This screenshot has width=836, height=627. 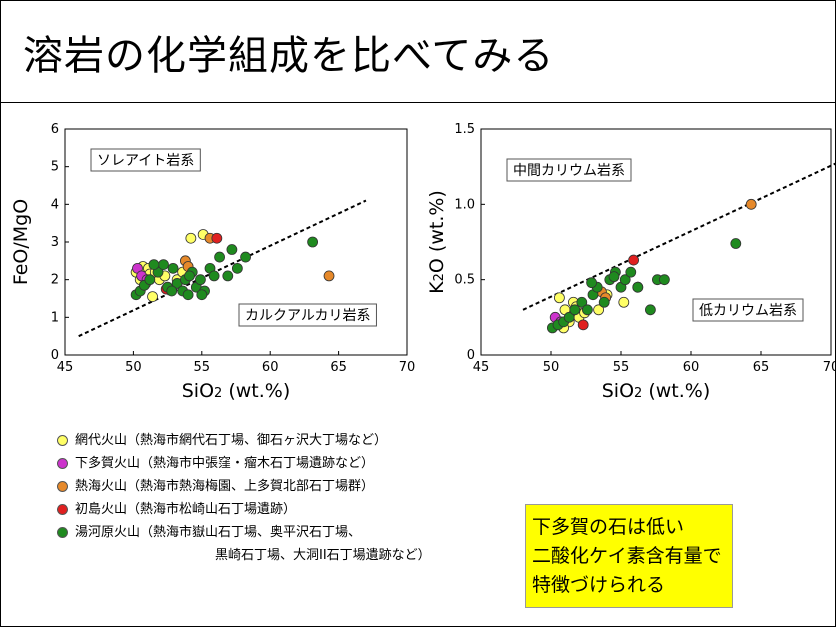 I want to click on legend-item-shimotaga: 下多賀火山（熱海市中張窪・瘤木石丁場遺跡など）, so click(x=277, y=463).